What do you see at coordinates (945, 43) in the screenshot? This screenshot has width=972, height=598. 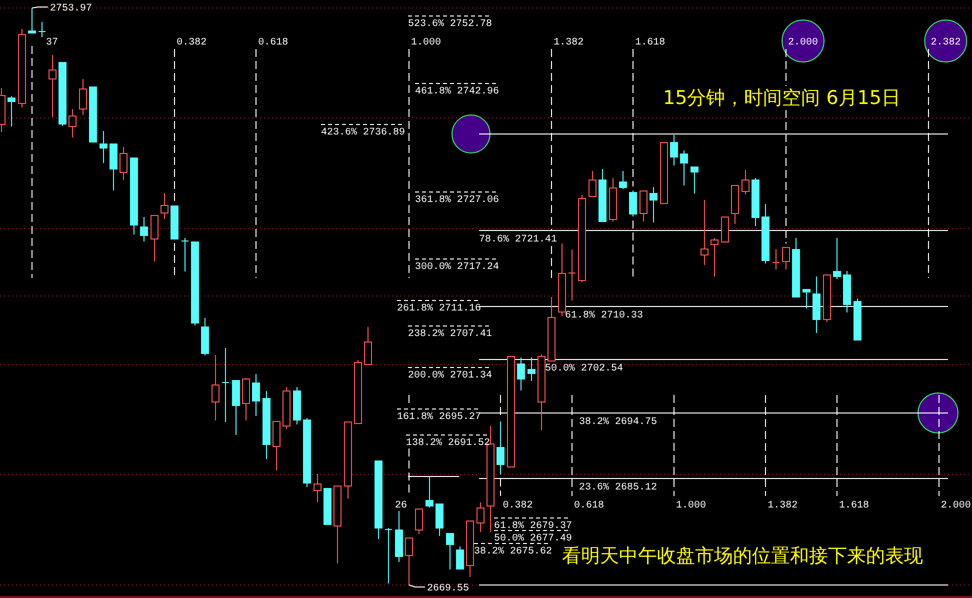 I see `annotation: 2.382` at bounding box center [945, 43].